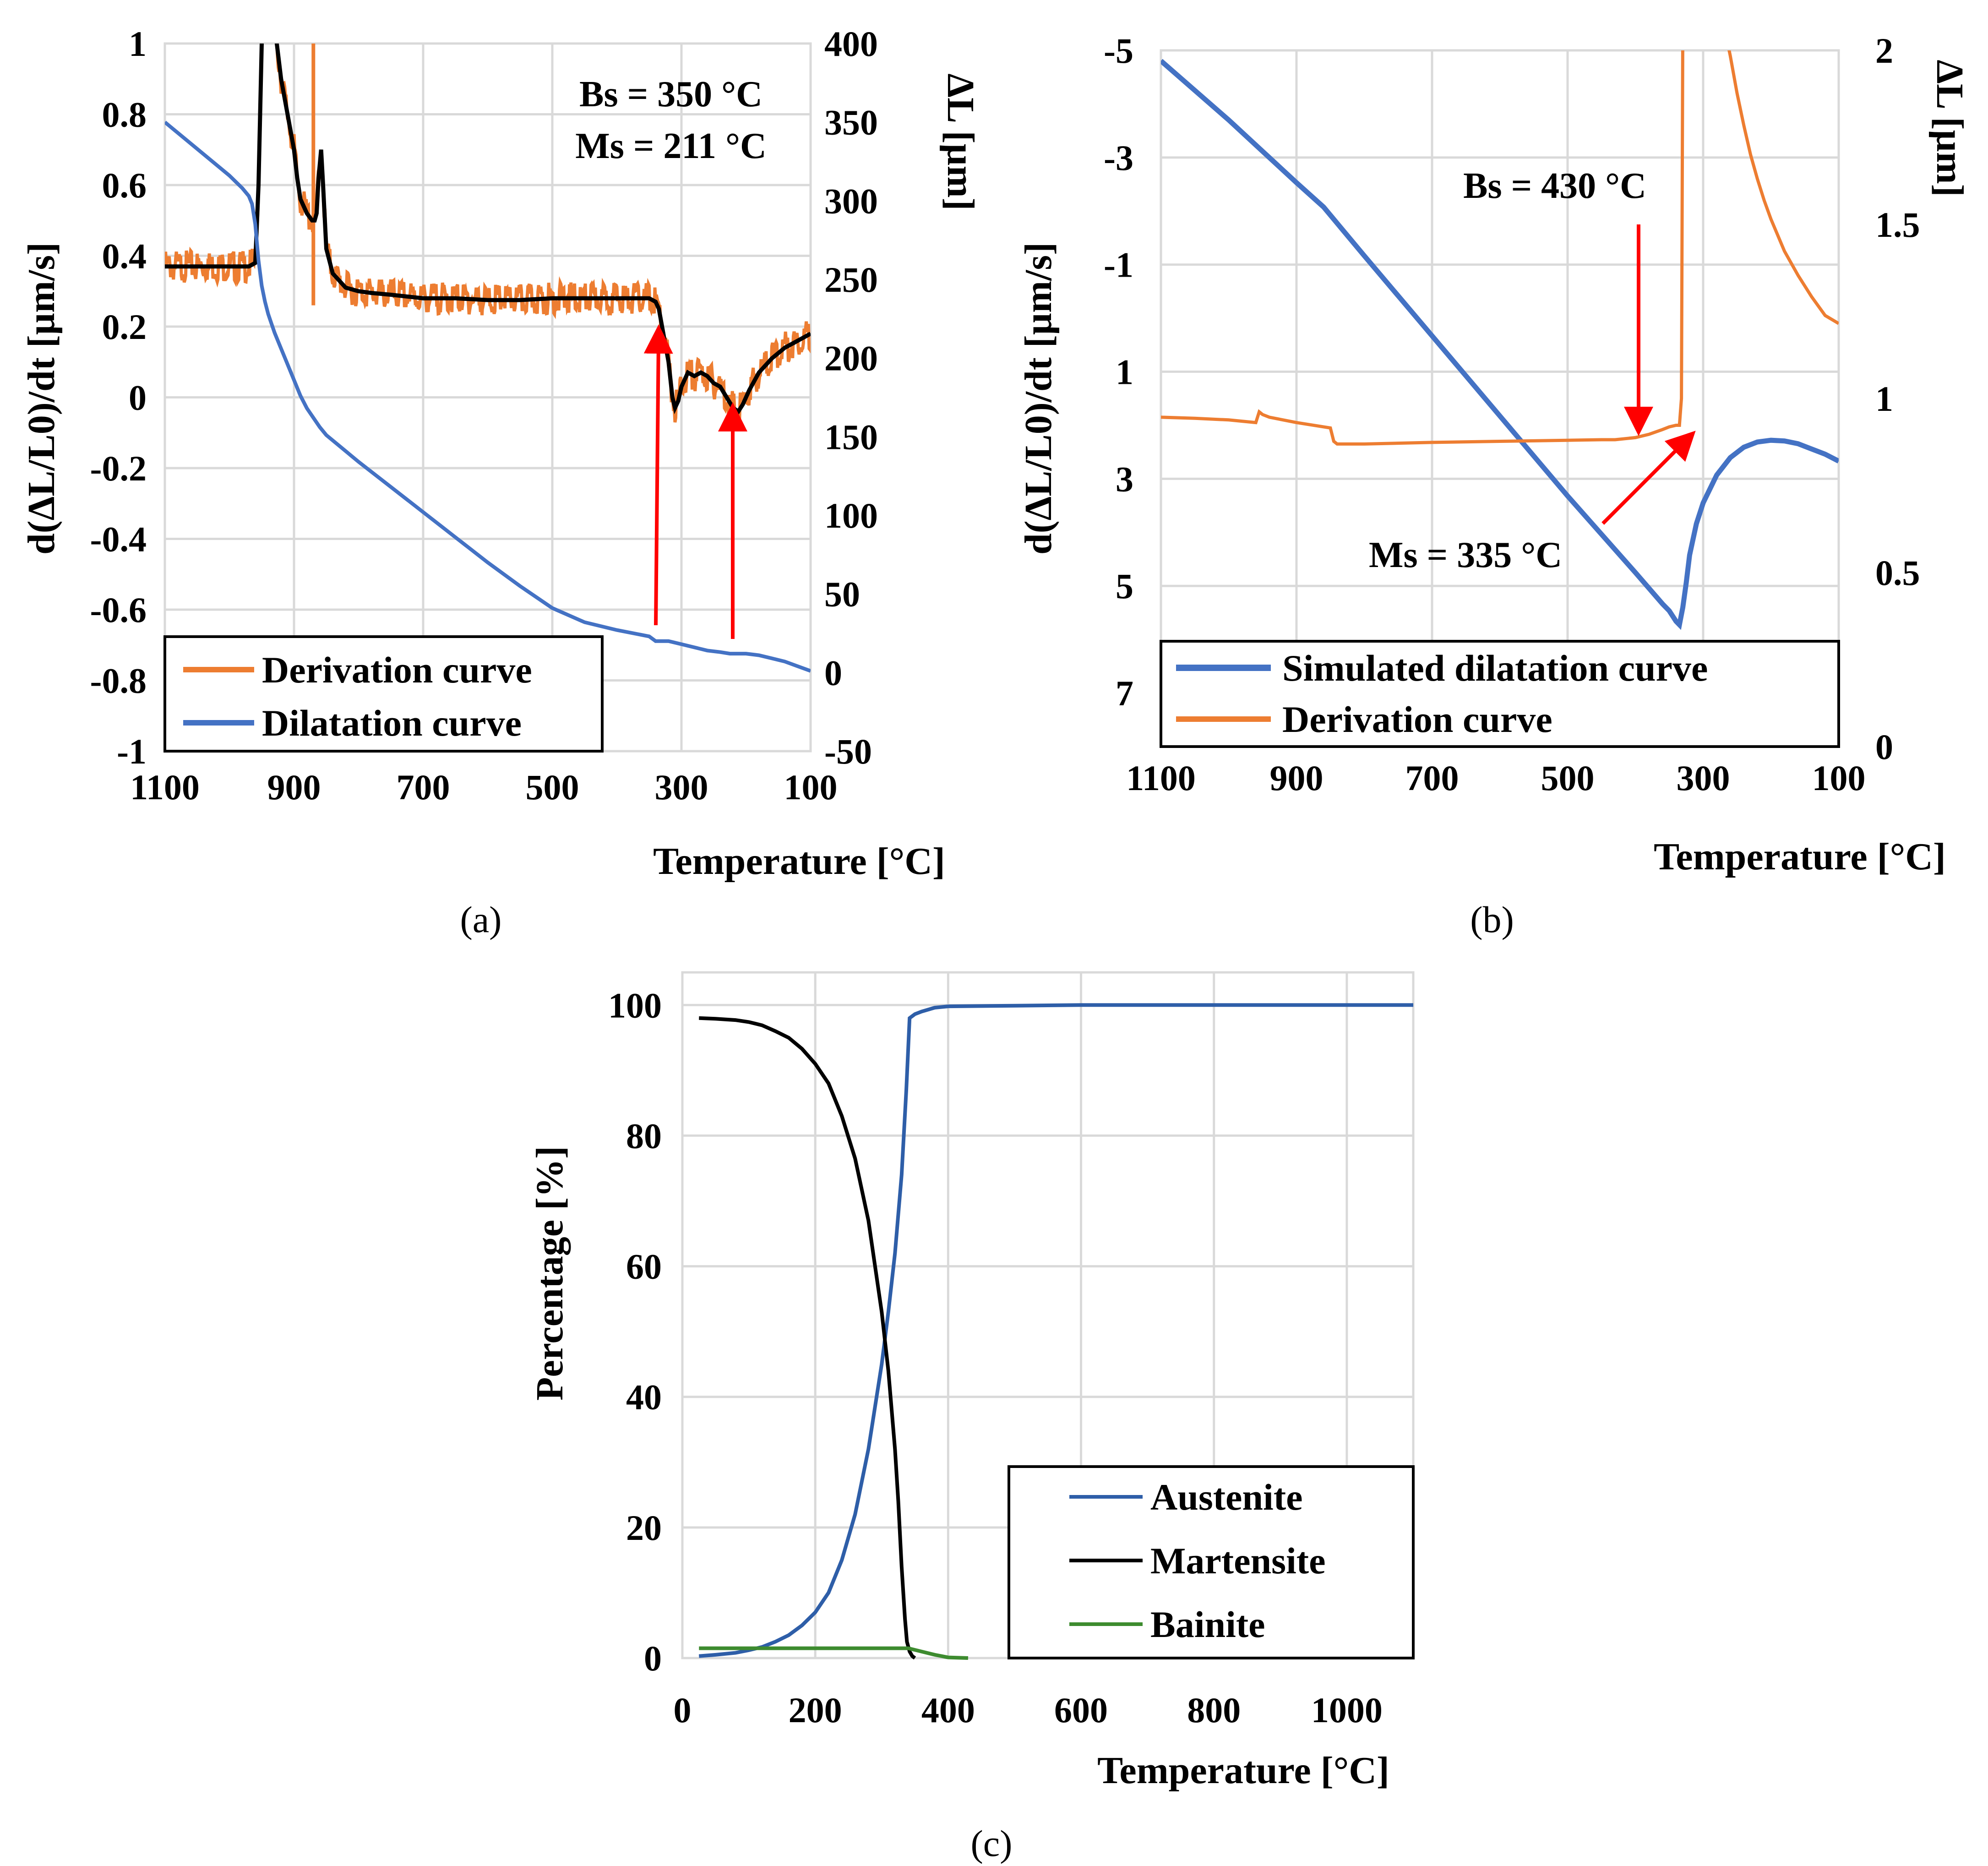 The height and width of the screenshot is (1866, 1988). What do you see at coordinates (1124, 372) in the screenshot?
I see `b-y-tick-left: 1` at bounding box center [1124, 372].